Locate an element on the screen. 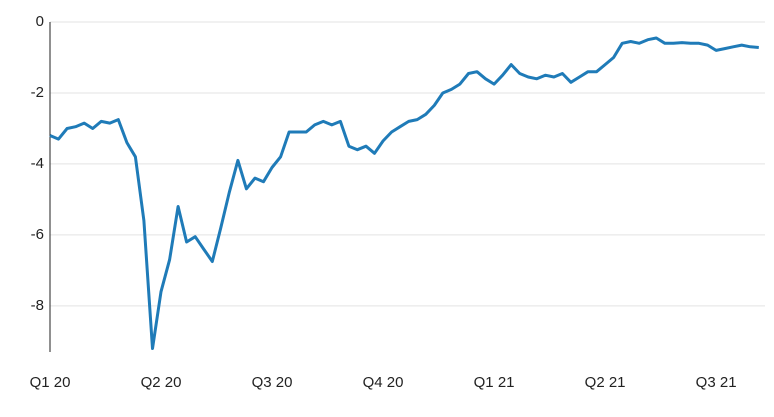 The image size is (774, 417). x-tick-label: Q1 21 is located at coordinates (494, 382).